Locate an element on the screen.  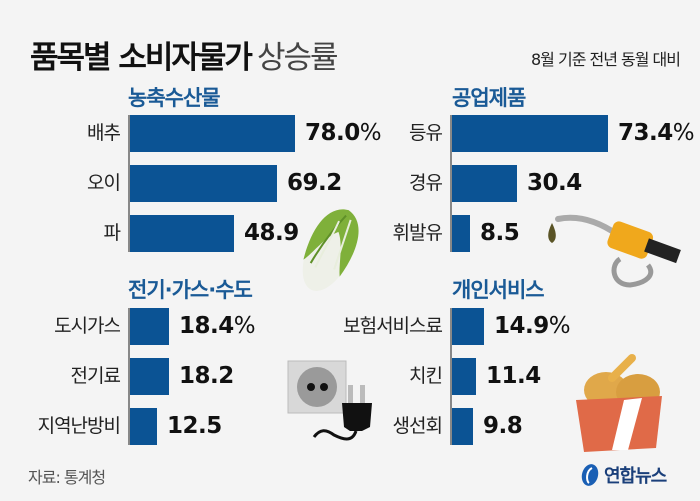
value-label: 18.4% is located at coordinates (217, 326).